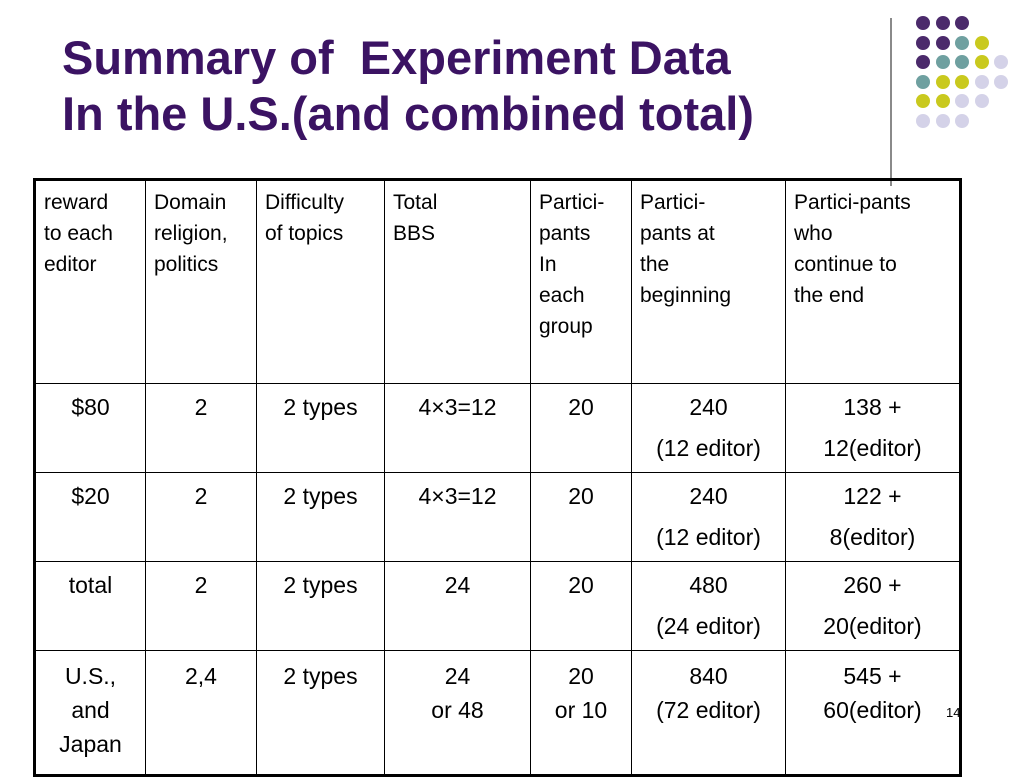 The image size is (1024, 777). I want to click on cell-text: 122 +, so click(872, 496).